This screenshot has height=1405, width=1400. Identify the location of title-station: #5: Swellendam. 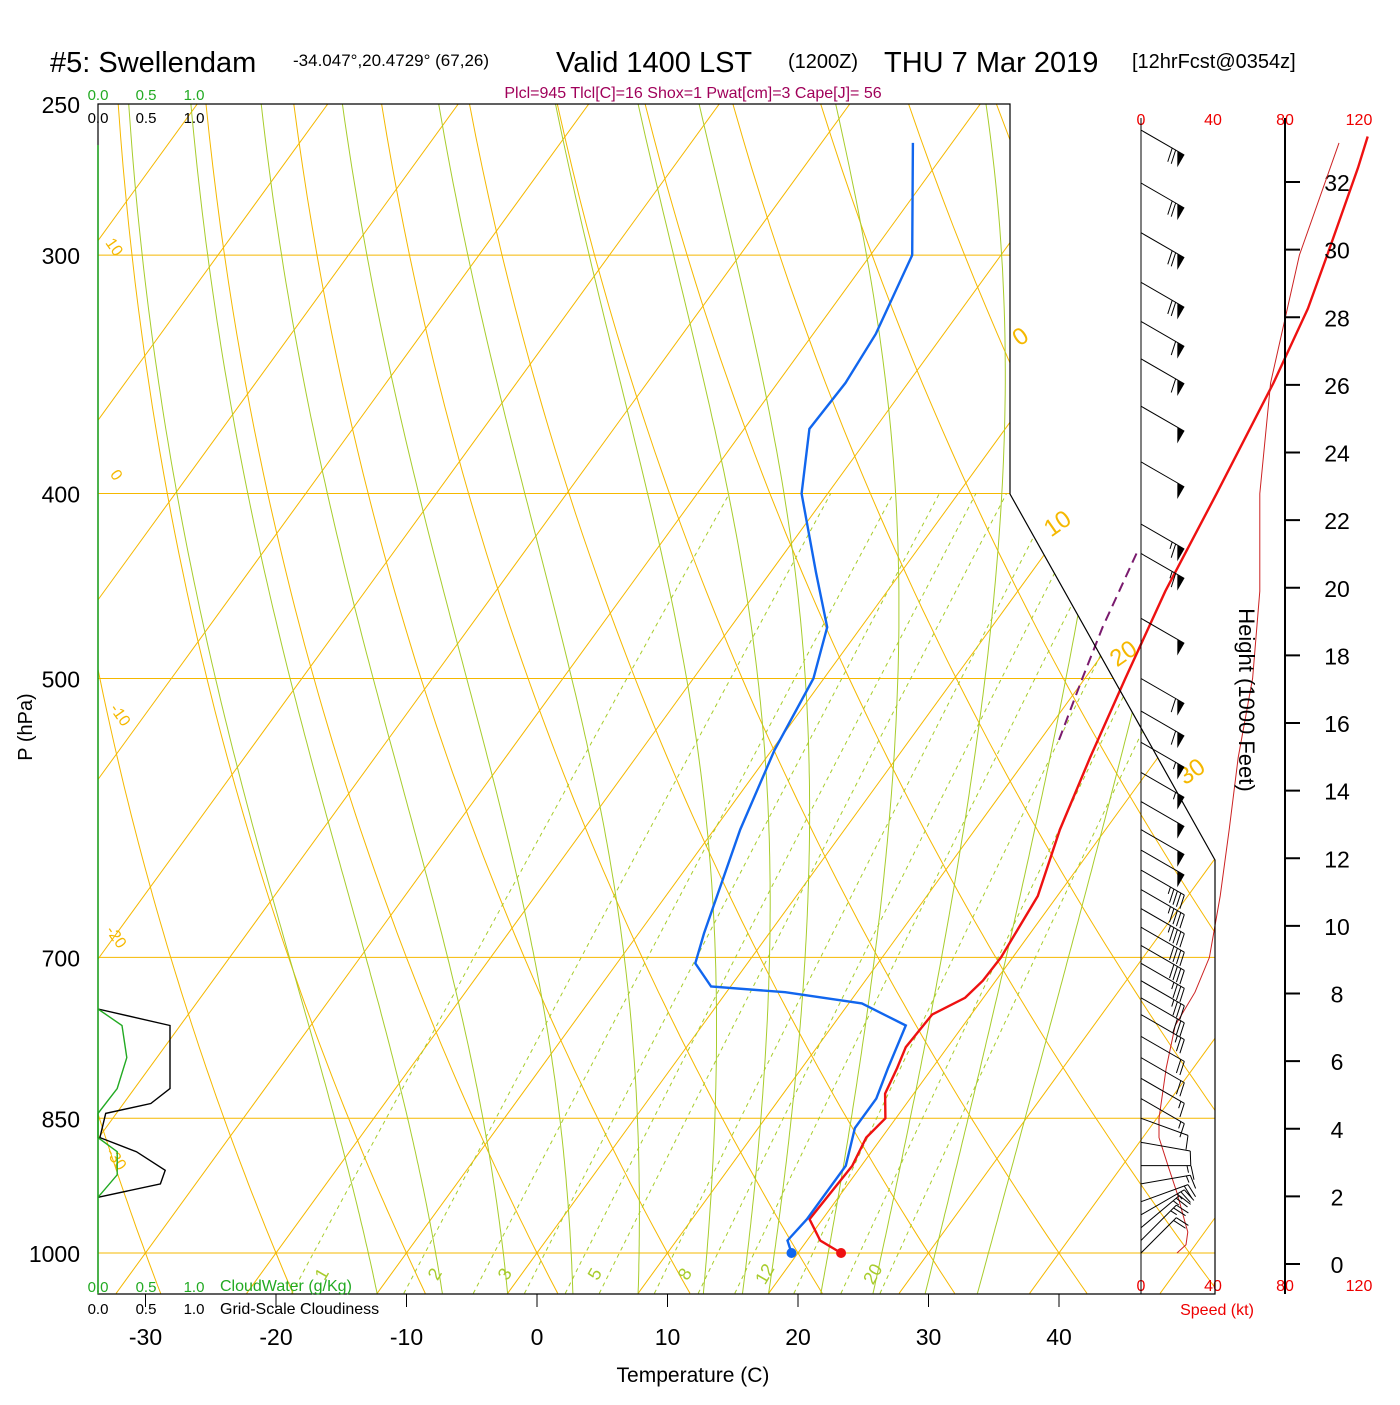
(153, 63).